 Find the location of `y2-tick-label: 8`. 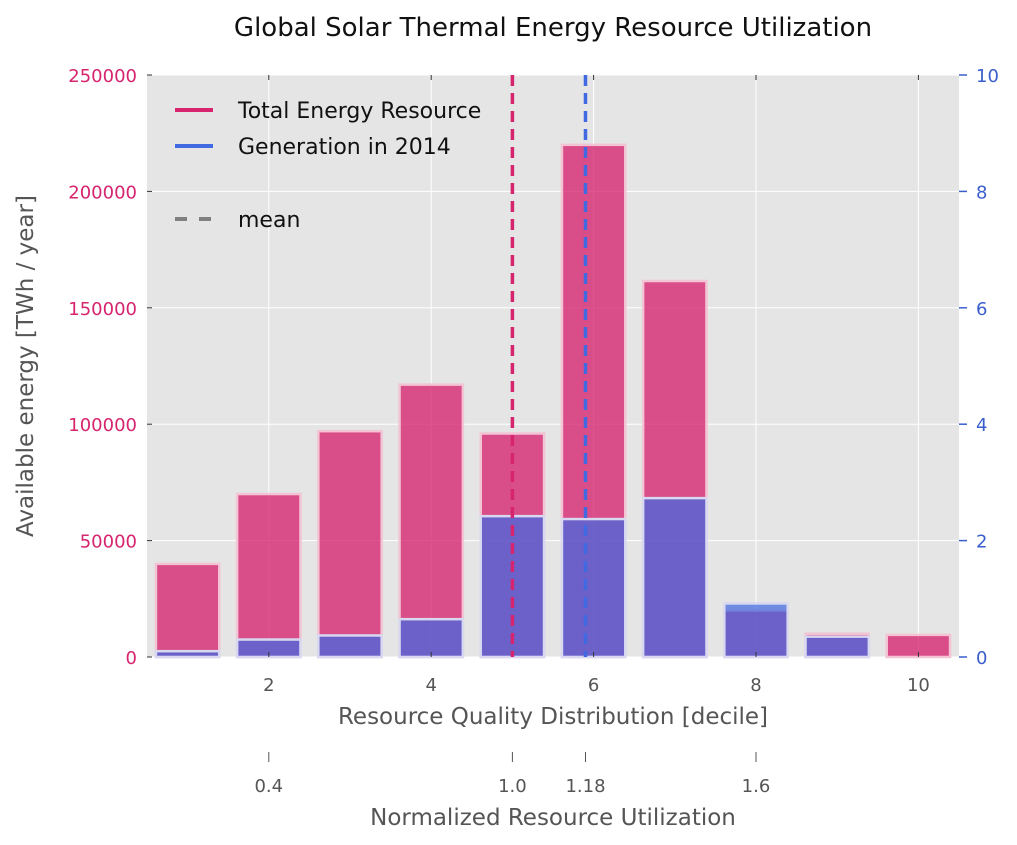

y2-tick-label: 8 is located at coordinates (981, 192).